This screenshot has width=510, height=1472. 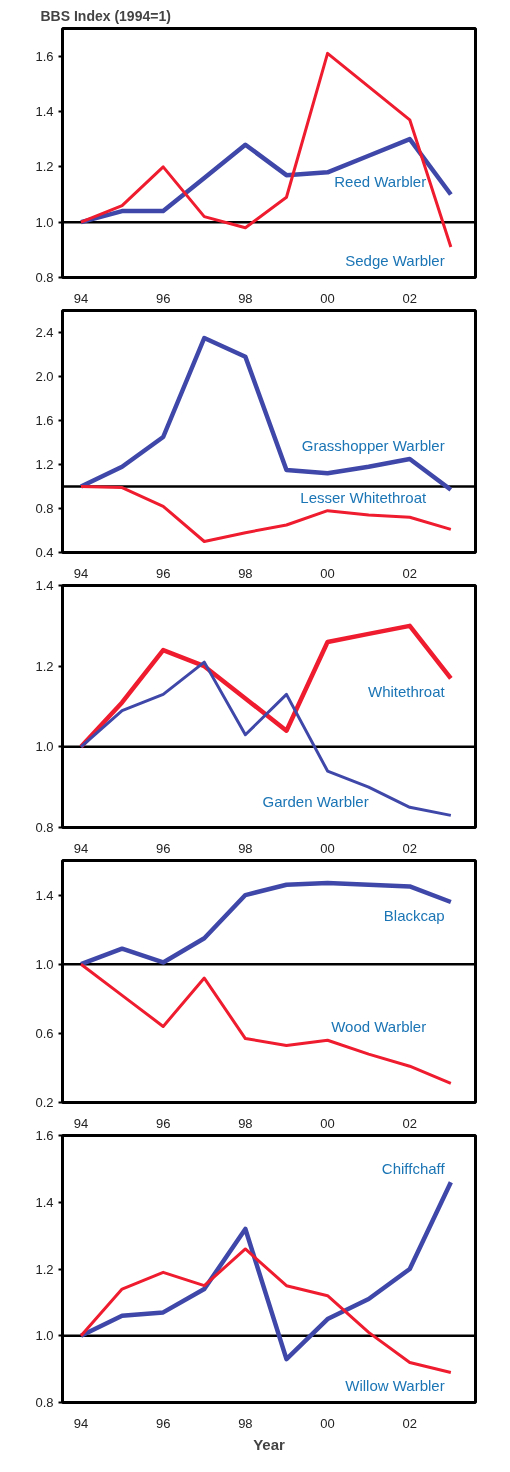 What do you see at coordinates (380, 181) in the screenshot?
I see `series-label: Reed Warbler` at bounding box center [380, 181].